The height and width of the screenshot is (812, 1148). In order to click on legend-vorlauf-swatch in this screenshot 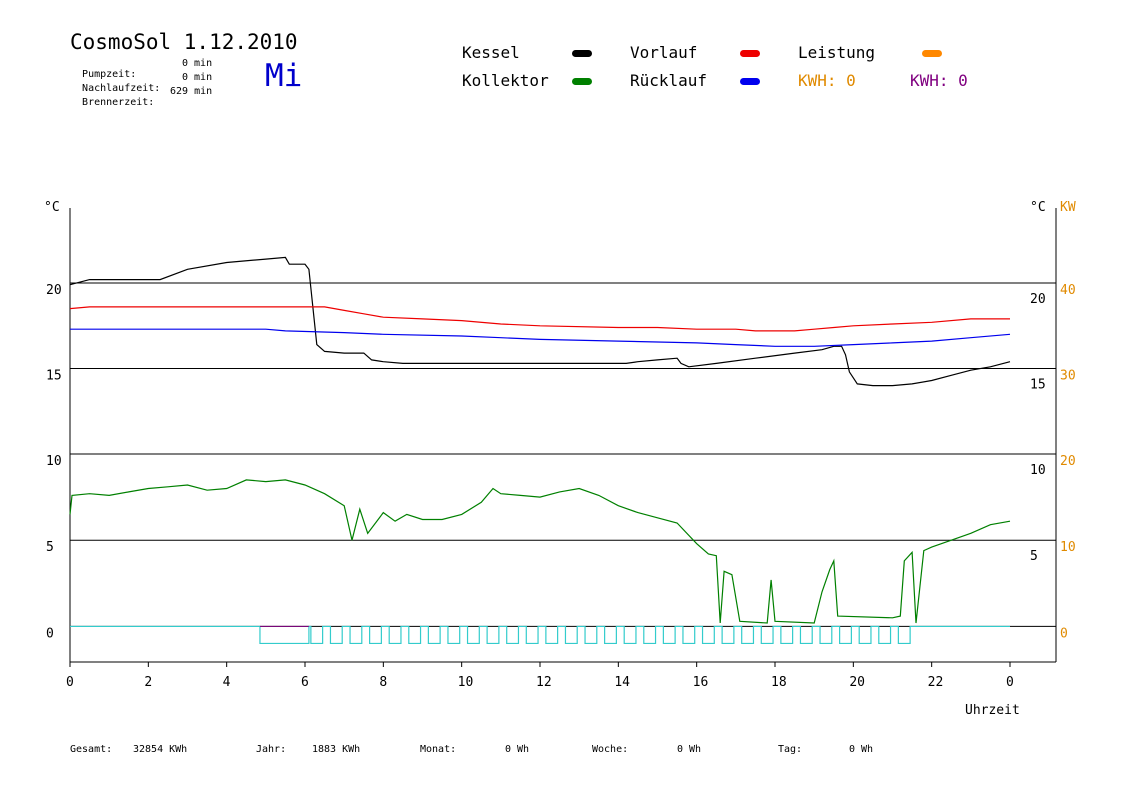, I will do `click(750, 53)`.